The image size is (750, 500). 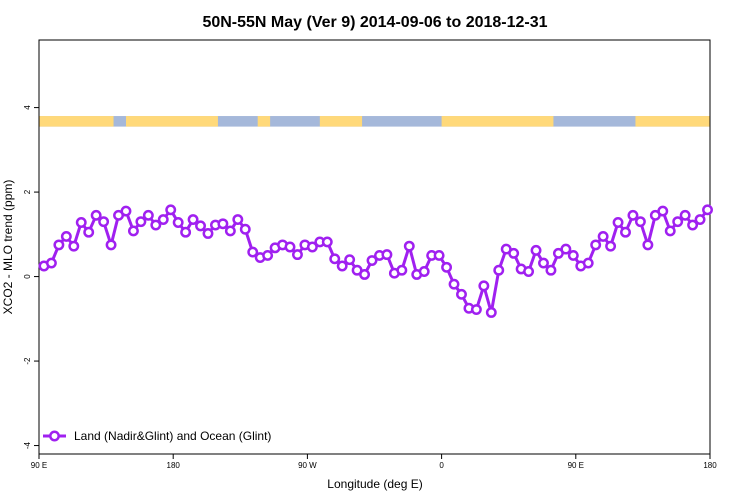 What do you see at coordinates (441, 465) in the screenshot?
I see `x-tick-label: 0` at bounding box center [441, 465].